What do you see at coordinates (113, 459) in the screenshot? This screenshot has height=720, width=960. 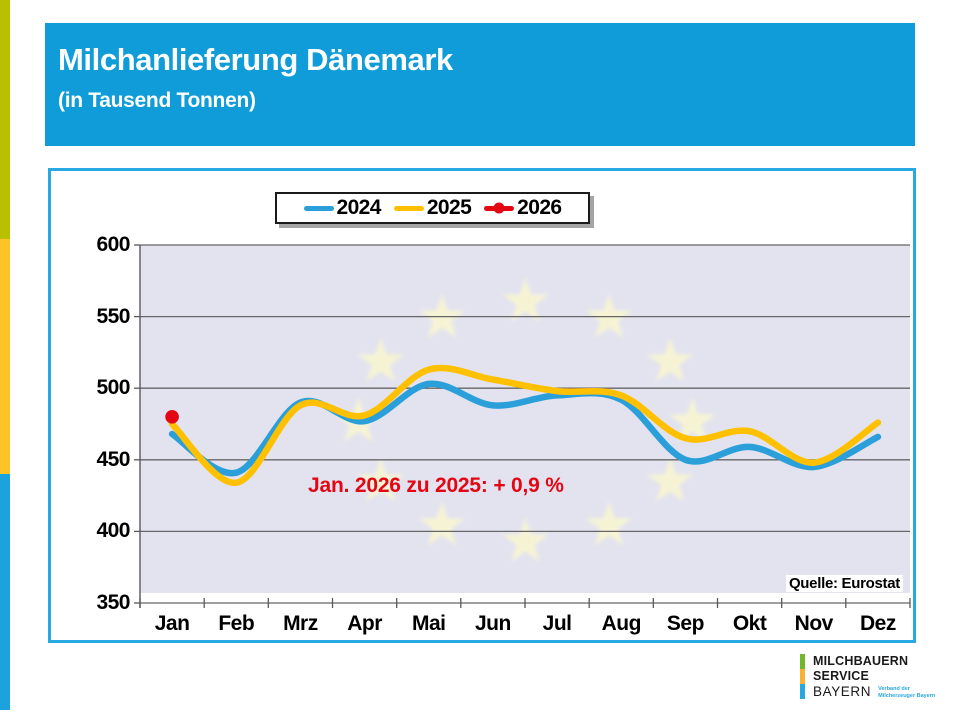 I see `y-axis-label: 450` at bounding box center [113, 459].